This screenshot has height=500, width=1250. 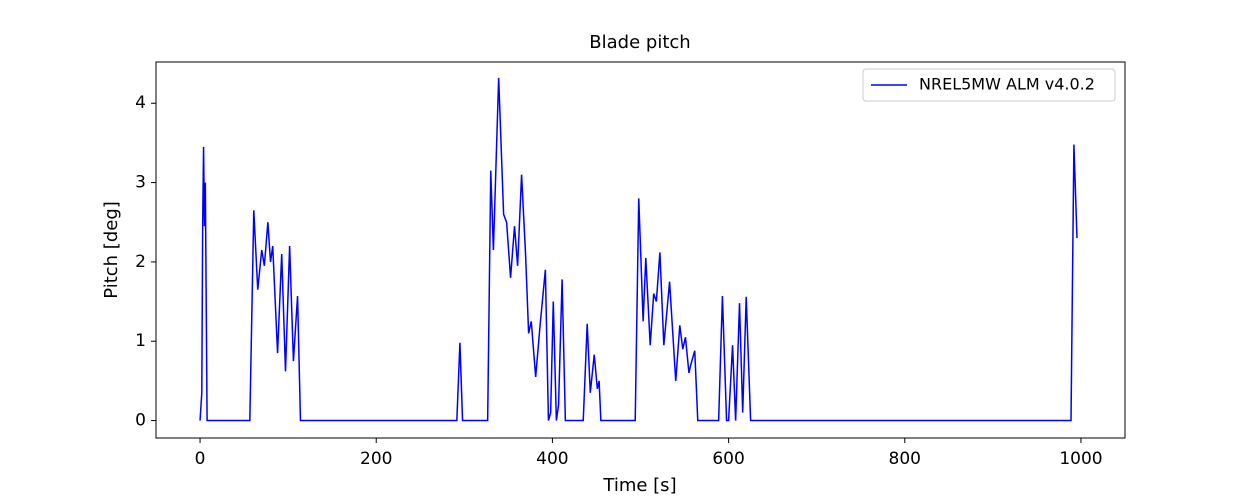 I want to click on x-tick-label: 600, so click(x=728, y=459).